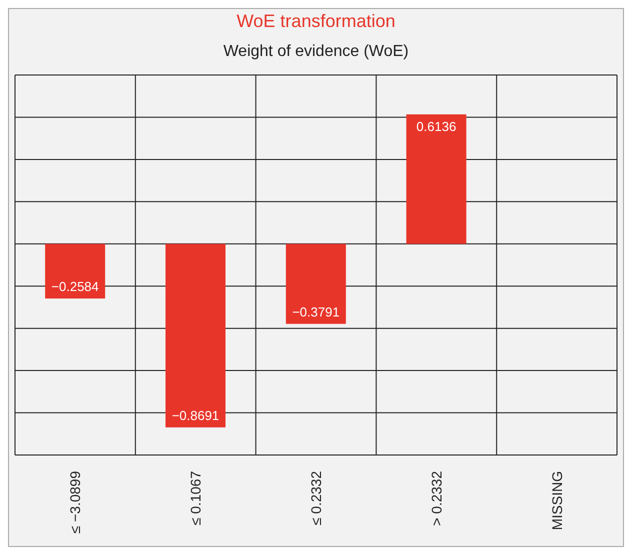  What do you see at coordinates (196, 498) in the screenshot?
I see `x-tick-label: ≤ 0.1067` at bounding box center [196, 498].